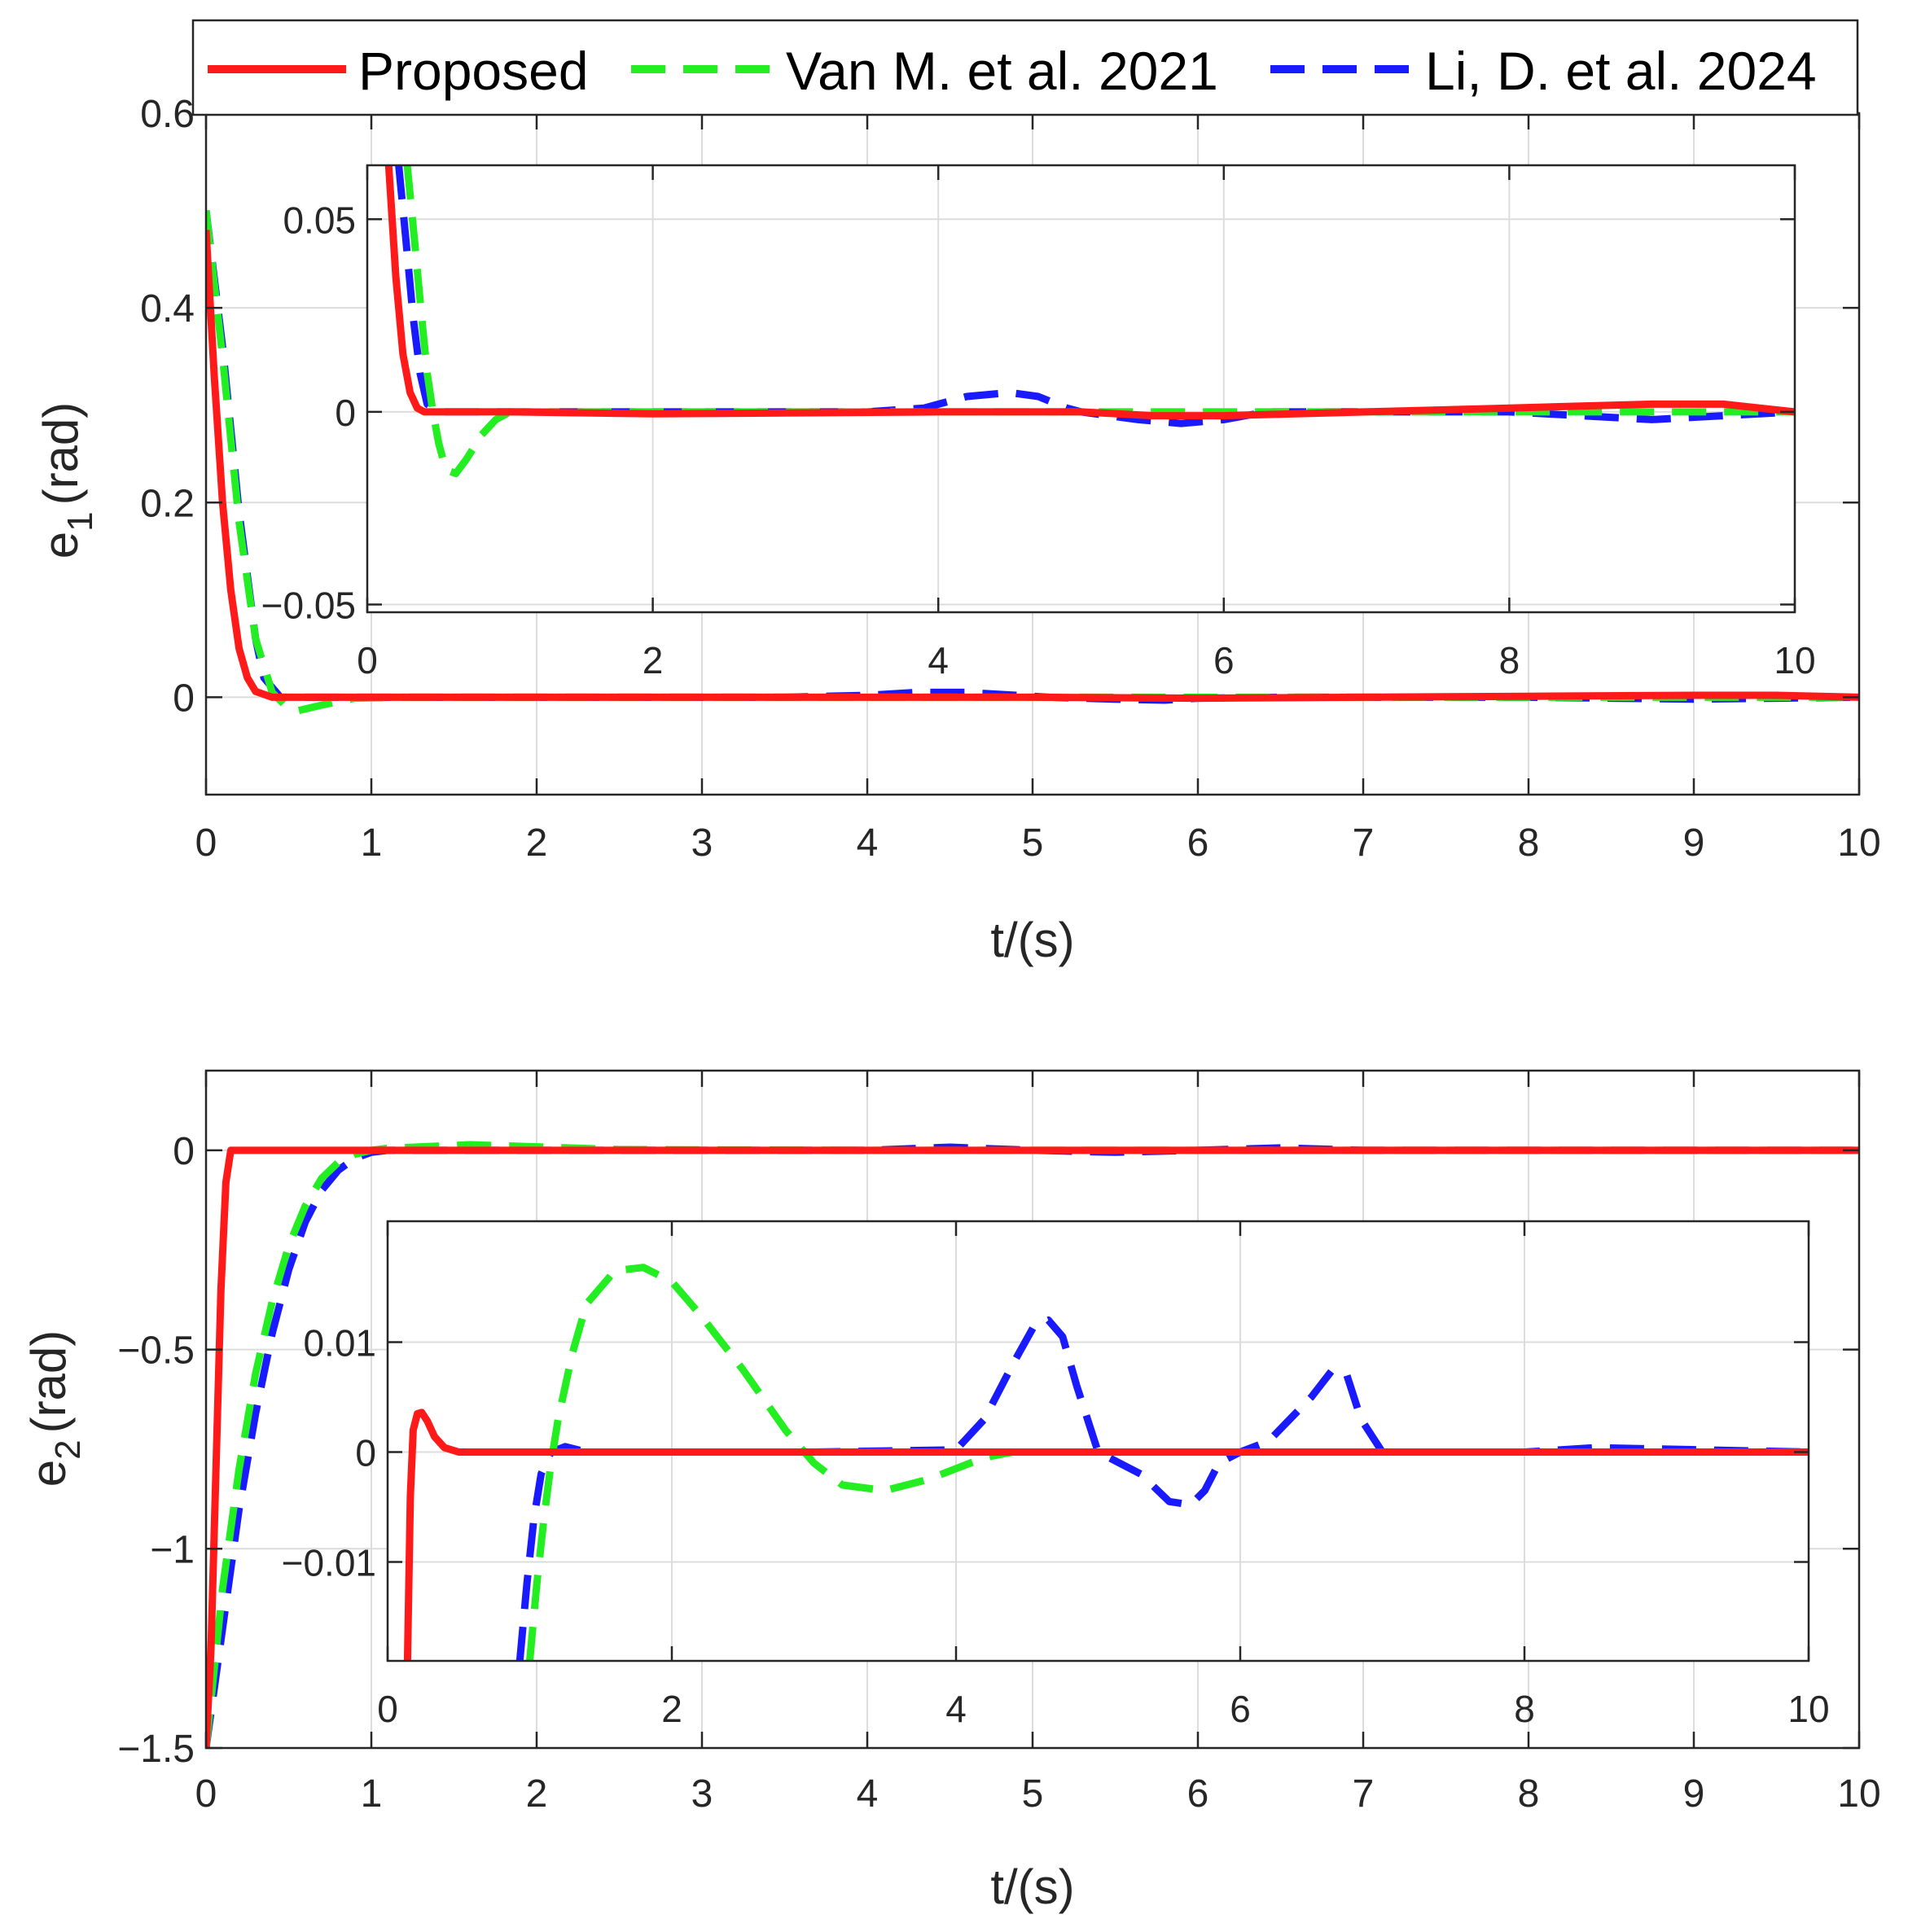  What do you see at coordinates (1364, 1794) in the screenshot?
I see `e2_main-xtick-label-7: 7` at bounding box center [1364, 1794].